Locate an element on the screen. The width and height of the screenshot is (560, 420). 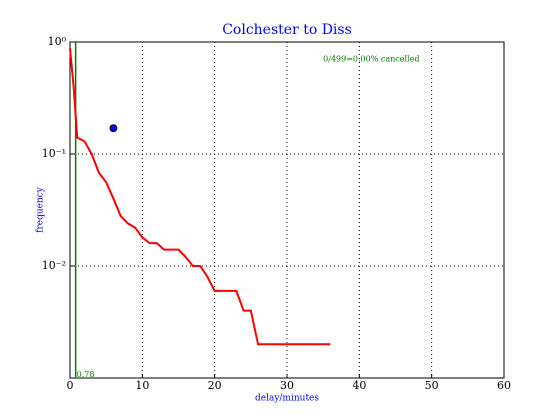
x-tick-label: 60 is located at coordinates (504, 385).